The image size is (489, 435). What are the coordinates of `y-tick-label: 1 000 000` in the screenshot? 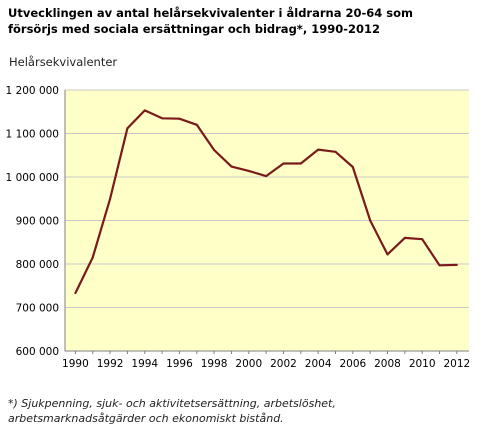 It's located at (32, 178).